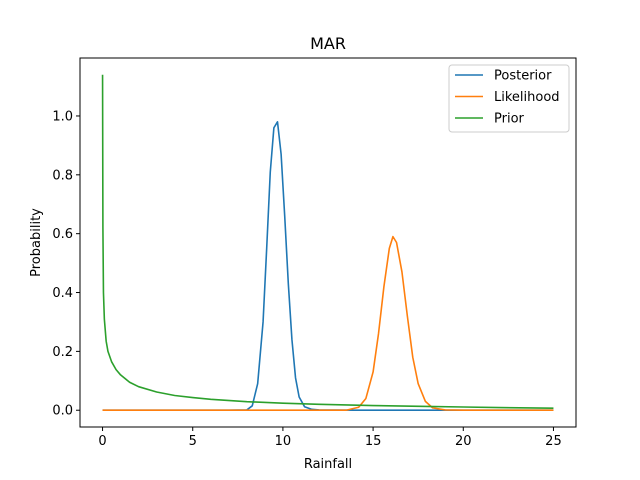  Describe the element at coordinates (553, 441) in the screenshot. I see `x-tick-label: 25` at that location.